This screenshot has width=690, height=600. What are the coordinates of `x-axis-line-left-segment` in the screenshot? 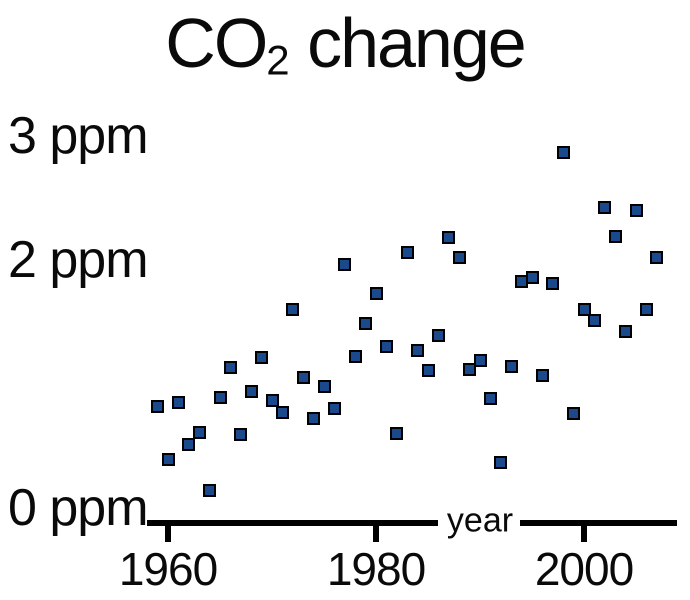 It's located at (292, 523).